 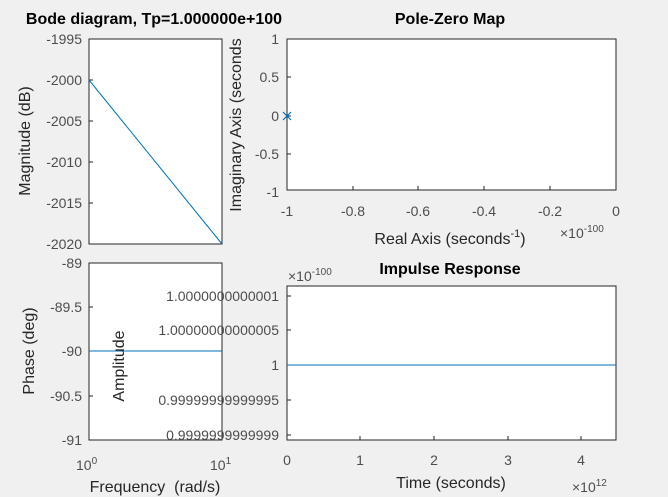 I want to click on pole-zero-x-multiplier: ×10-100, so click(x=582, y=232).